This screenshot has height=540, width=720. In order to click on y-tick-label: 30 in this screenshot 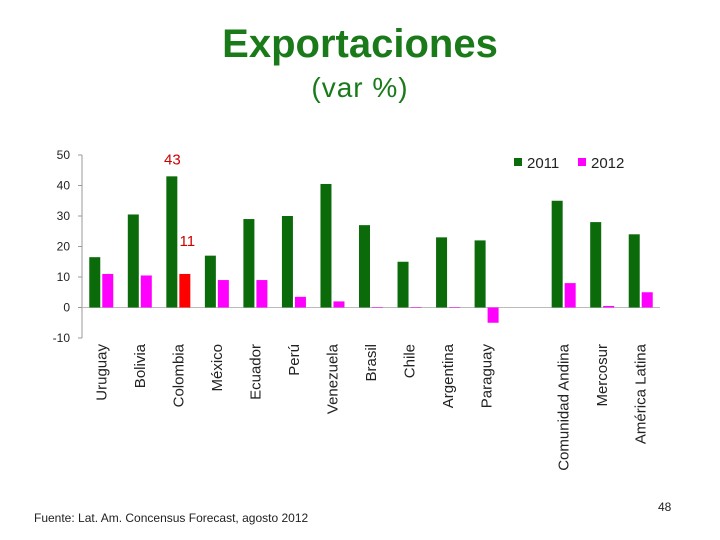, I will do `click(64, 216)`.